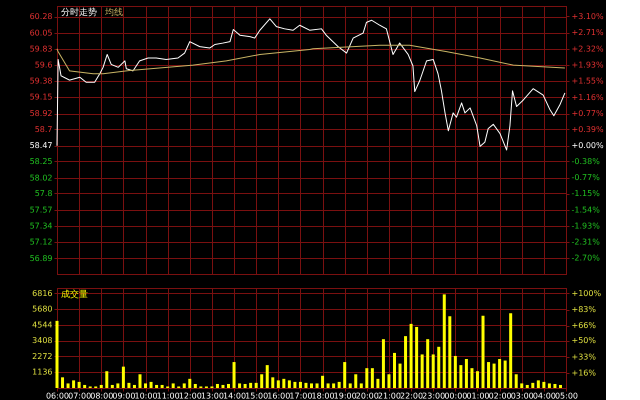  Describe the element at coordinates (41, 33) in the screenshot. I see `y-tick-label: 60.05` at that location.